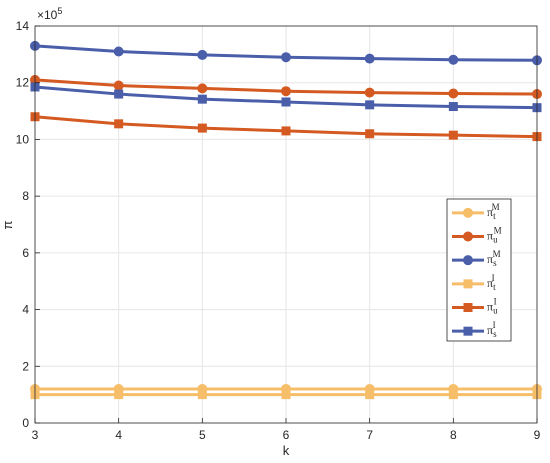 The width and height of the screenshot is (550, 463). What do you see at coordinates (25, 196) in the screenshot?
I see `y-tick-label: 8` at bounding box center [25, 196].